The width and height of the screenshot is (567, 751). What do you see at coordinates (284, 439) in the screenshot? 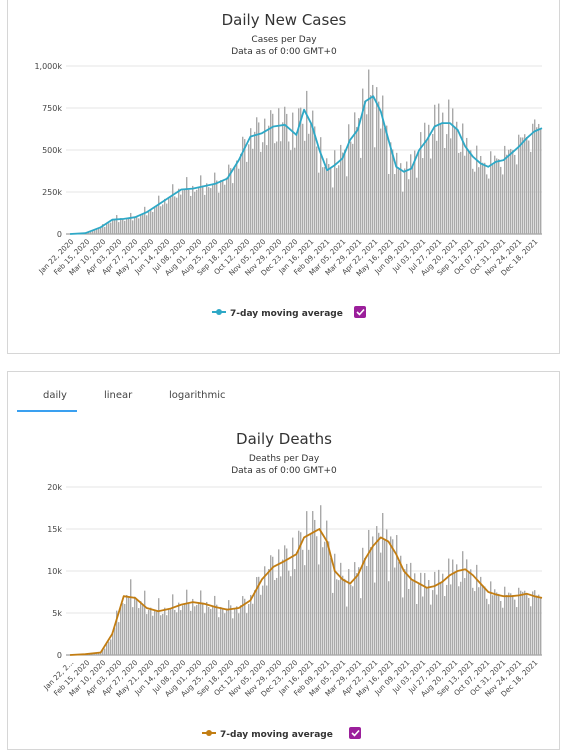
I see `chart-title: Daily Deaths` at bounding box center [284, 439].